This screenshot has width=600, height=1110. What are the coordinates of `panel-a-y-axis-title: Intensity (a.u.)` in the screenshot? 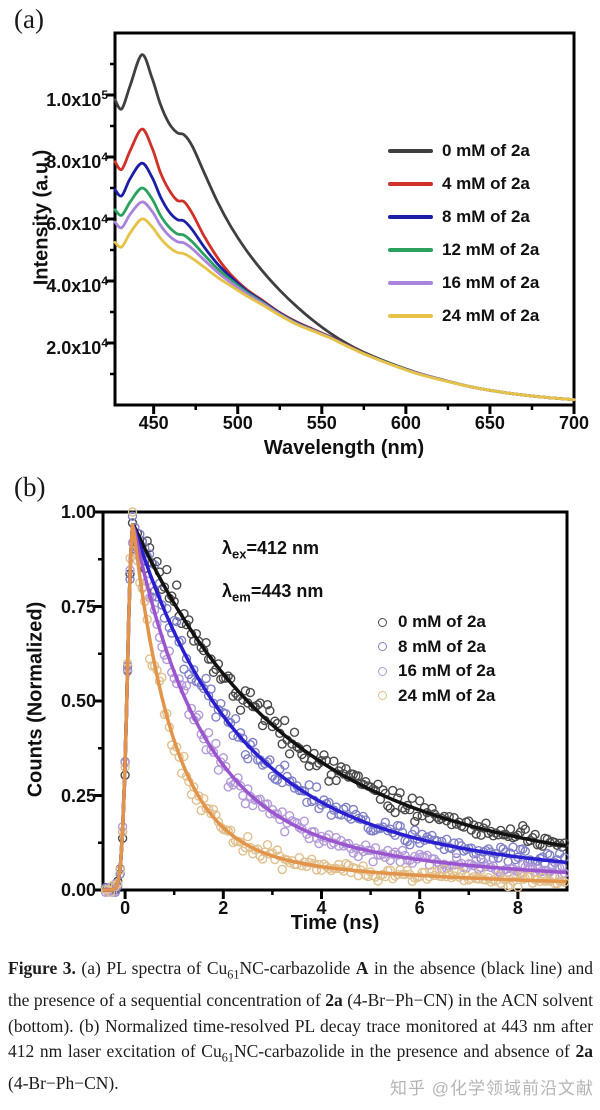 It's located at (41, 217).